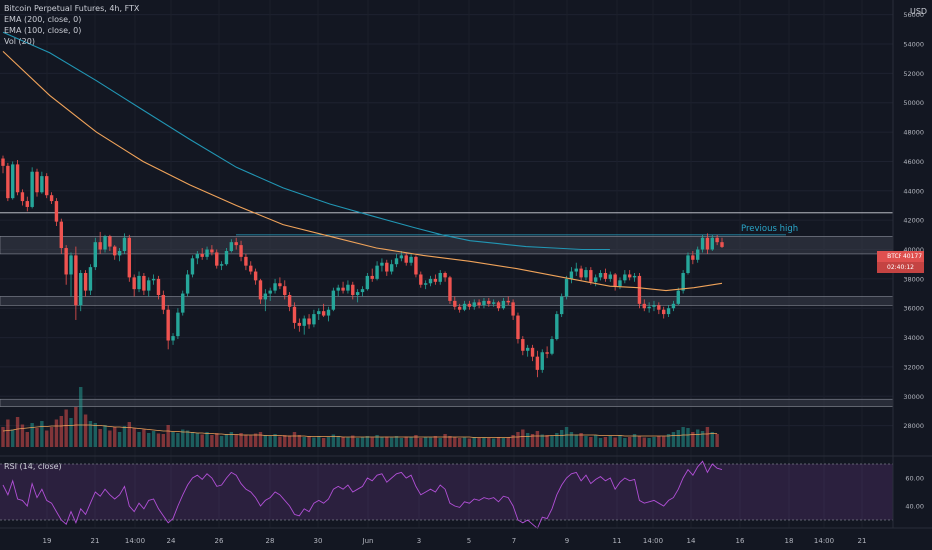  Describe the element at coordinates (913, 74) in the screenshot. I see `y-tick-label: 52000` at that location.